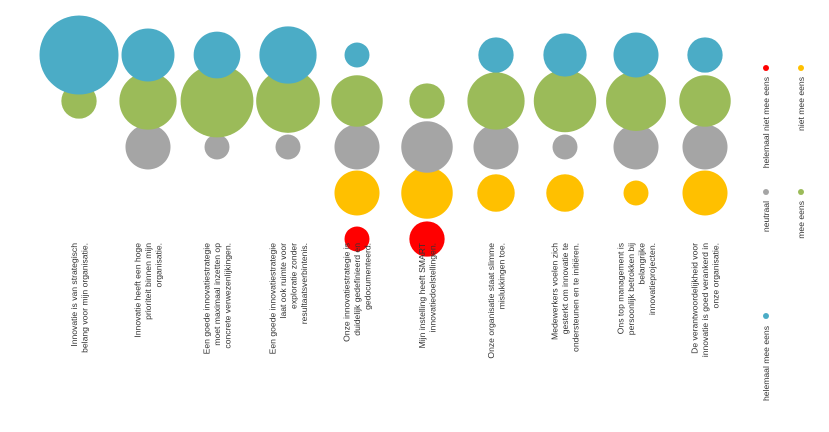  Describe the element at coordinates (217, 294) in the screenshot. I see `category-label-line: moet maximaal inzetten op` at that location.